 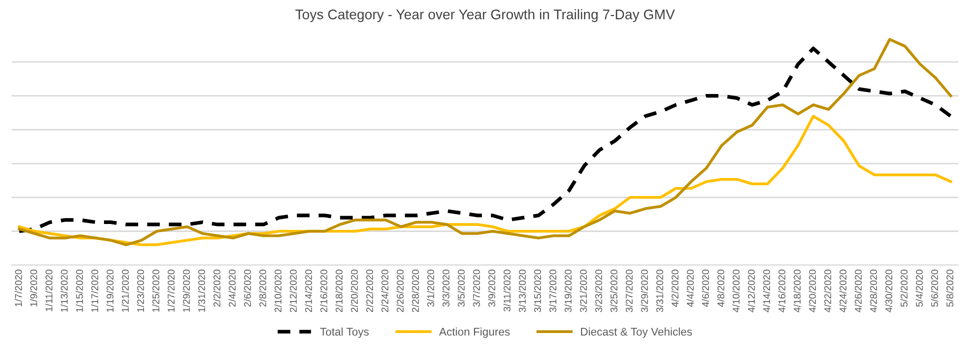 What do you see at coordinates (186, 291) in the screenshot?
I see `x-tick-label: 1/29/2020` at bounding box center [186, 291].